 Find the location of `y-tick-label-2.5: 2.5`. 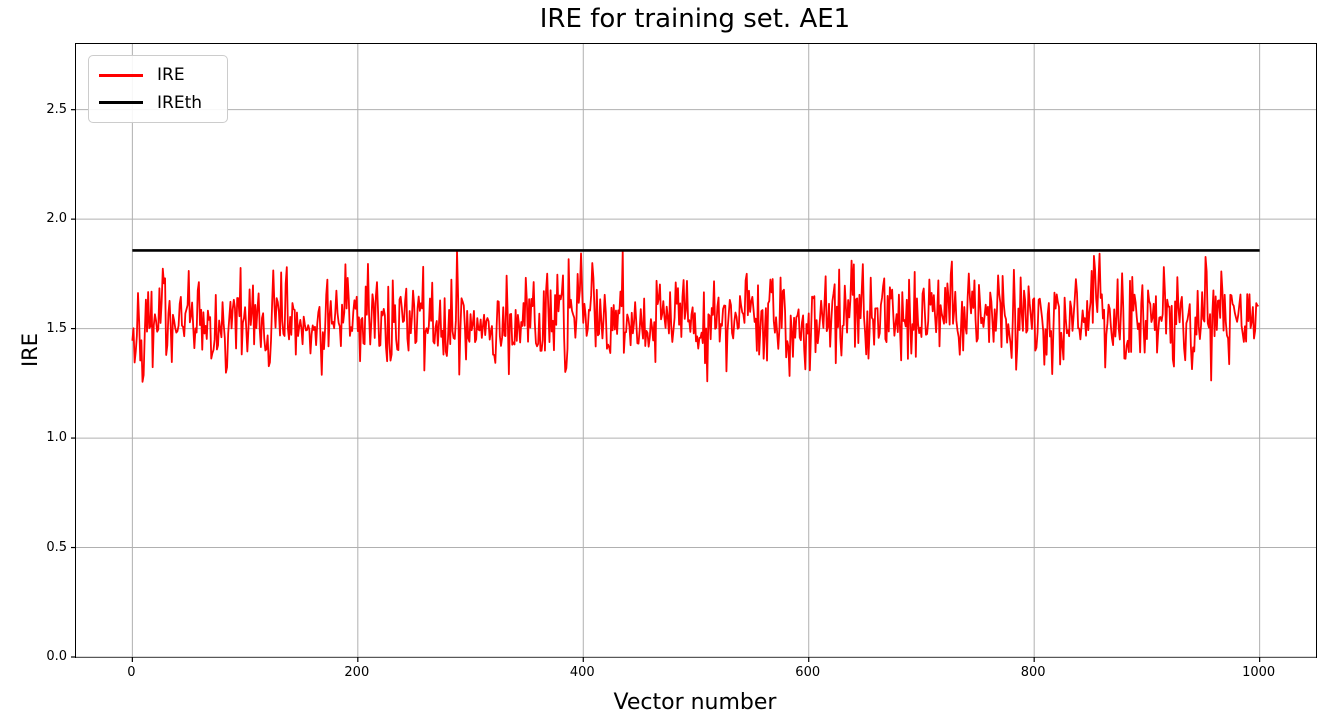

y-tick-label-2.5: 2.5 is located at coordinates (56, 109).